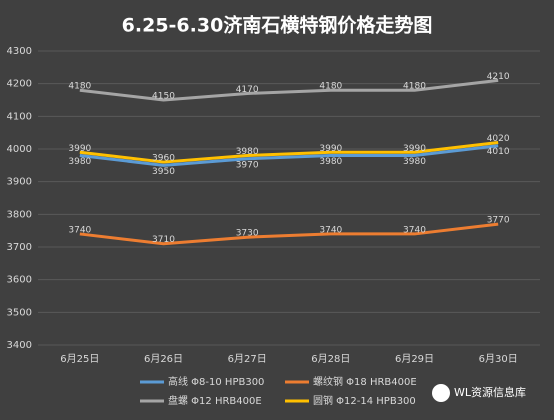  Describe the element at coordinates (441, 393) in the screenshot. I see `watermark-icon` at that location.